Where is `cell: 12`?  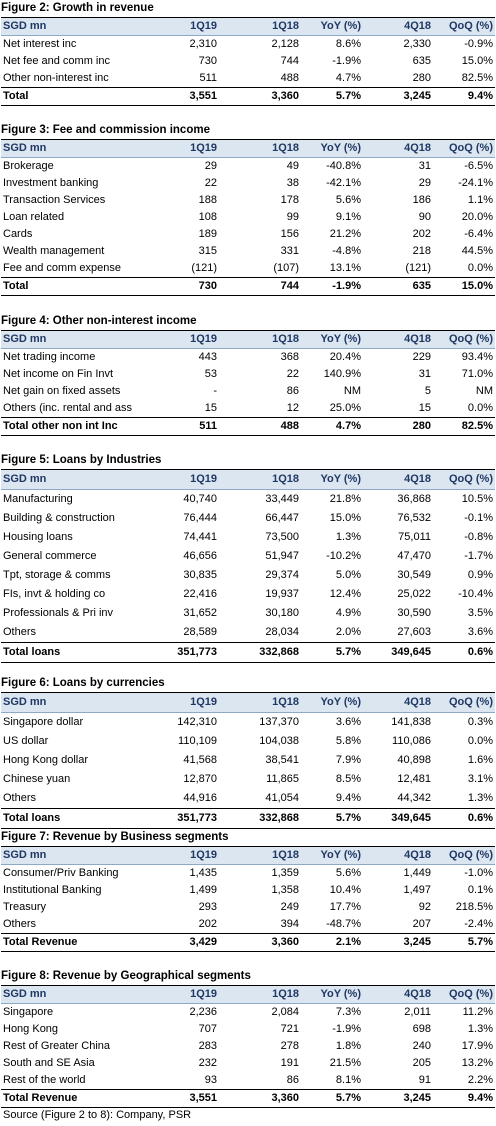
cell: 12 is located at coordinates (292, 408).